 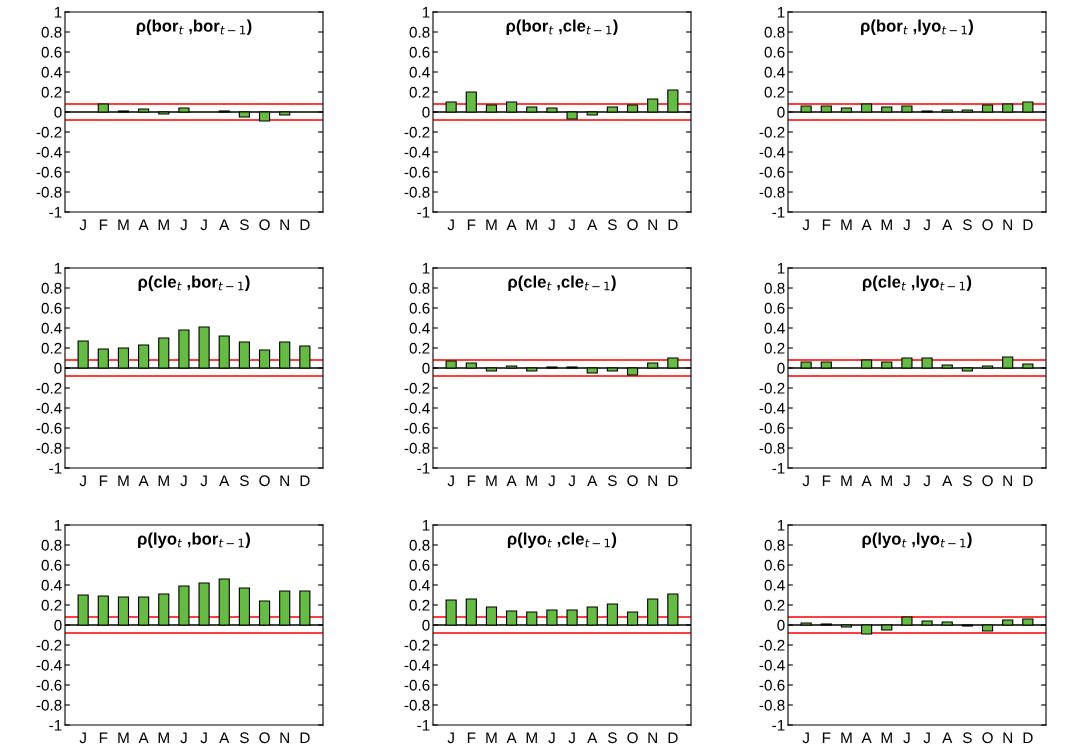 What do you see at coordinates (917, 540) in the screenshot?
I see `chart-title: ρ(lyo$_{t}$ ,lyo$_{t−1}$)` at bounding box center [917, 540].